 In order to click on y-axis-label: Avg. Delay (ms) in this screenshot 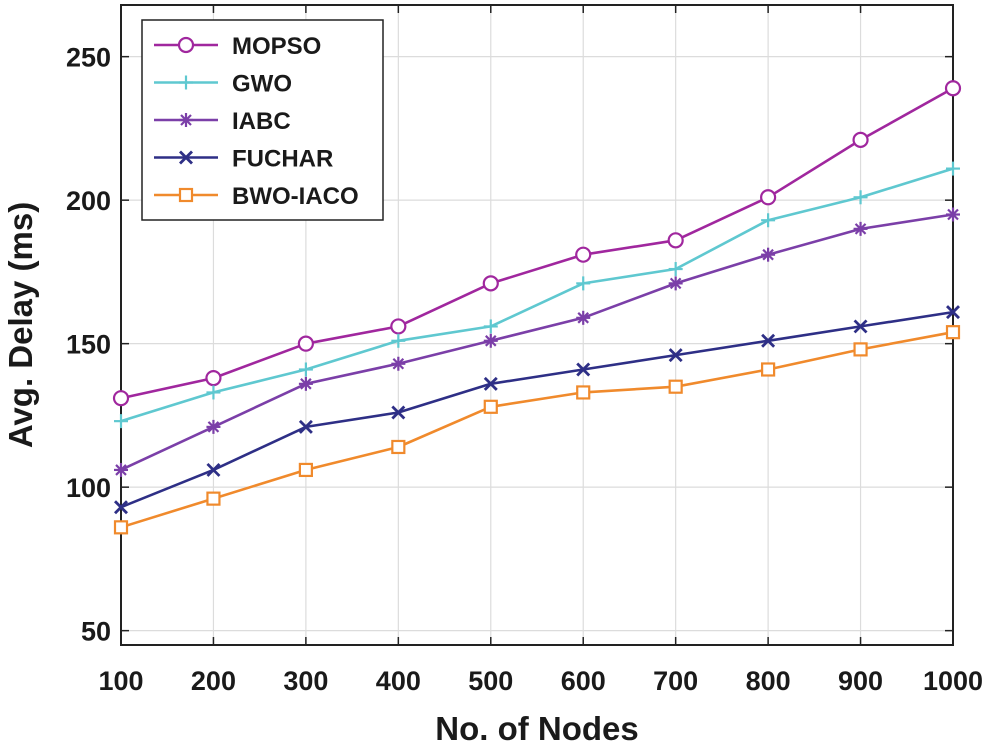, I will do `click(20, 325)`.